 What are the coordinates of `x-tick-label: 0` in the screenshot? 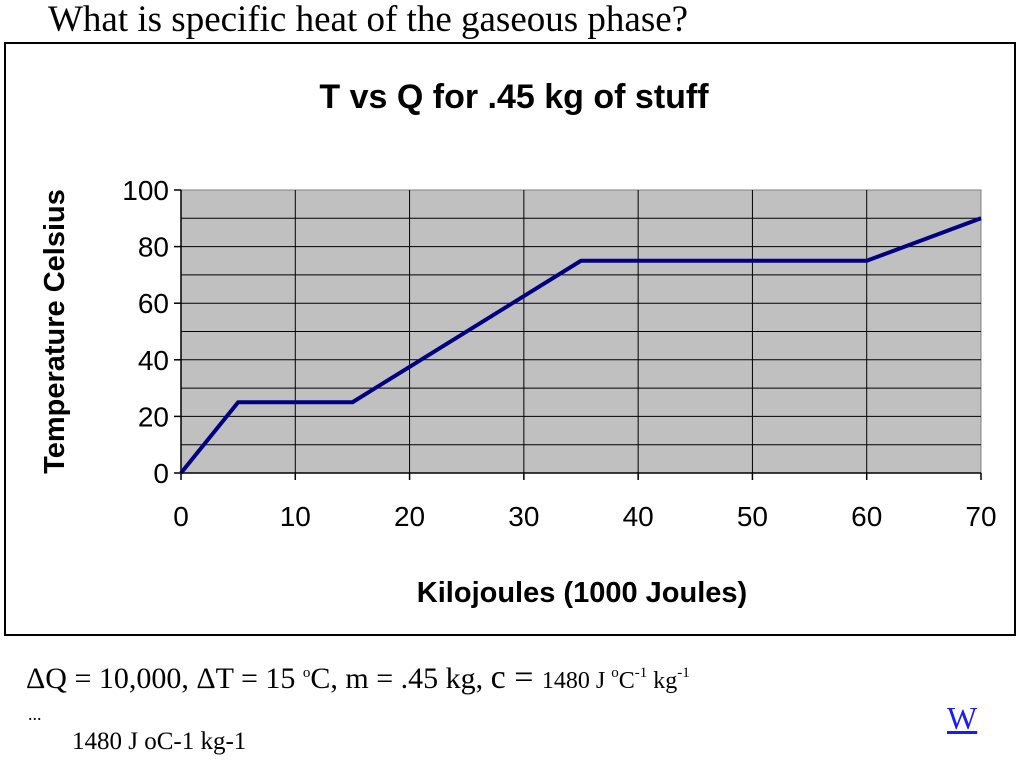 It's located at (181, 516).